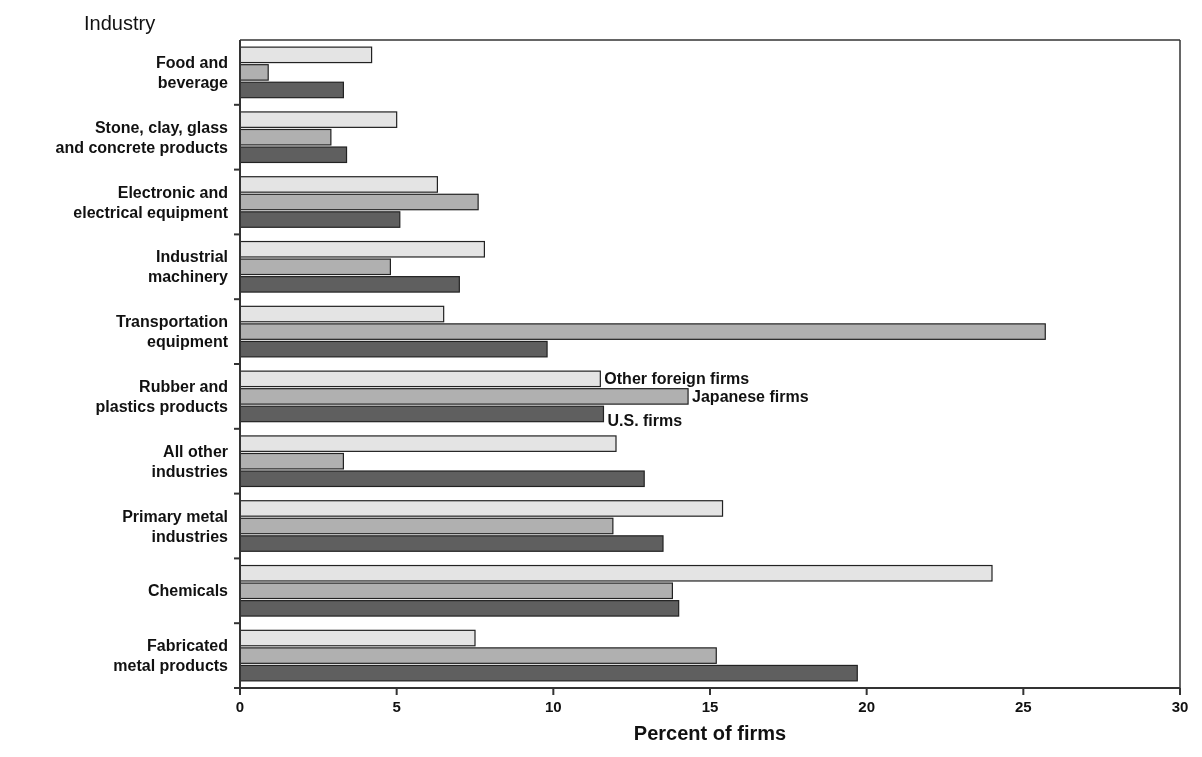 This screenshot has width=1202, height=757. I want to click on series-label: Japanese firms, so click(750, 396).